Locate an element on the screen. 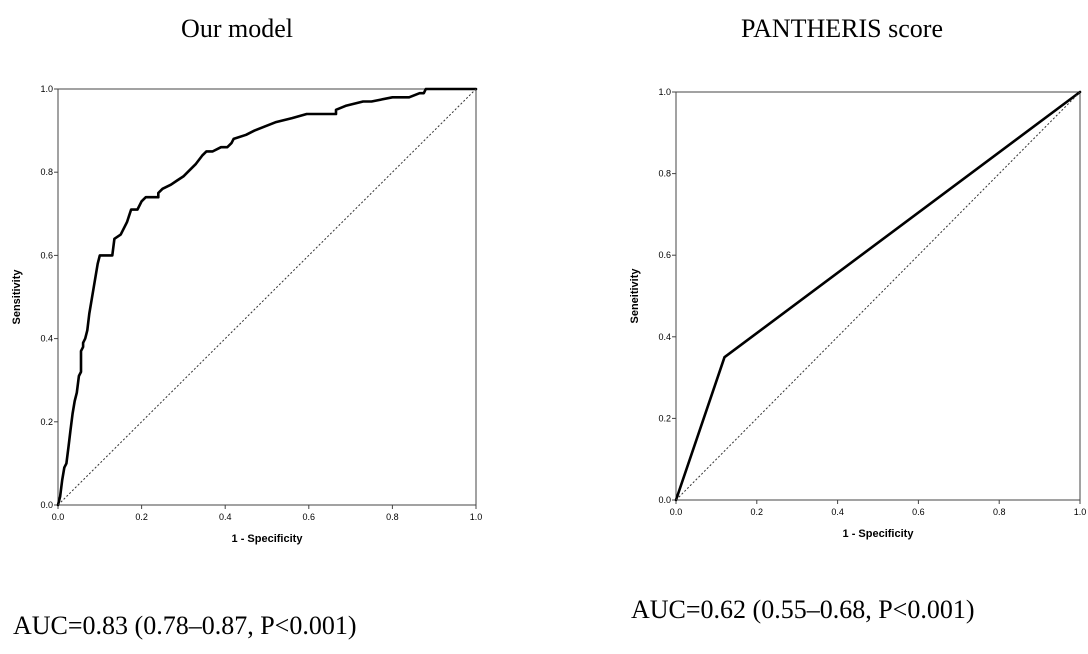 The width and height of the screenshot is (1088, 654). y-axis-label: Seneitivity is located at coordinates (635, 296).